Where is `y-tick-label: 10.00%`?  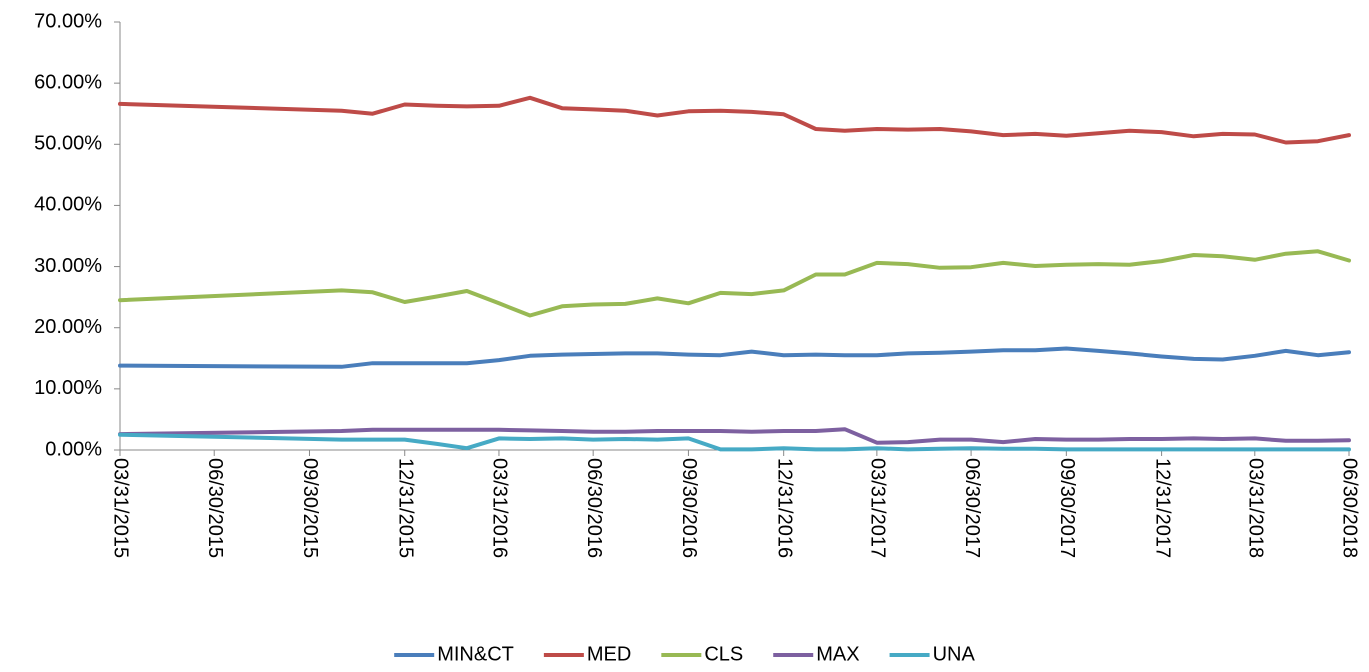
y-tick-label: 10.00% is located at coordinates (68, 388).